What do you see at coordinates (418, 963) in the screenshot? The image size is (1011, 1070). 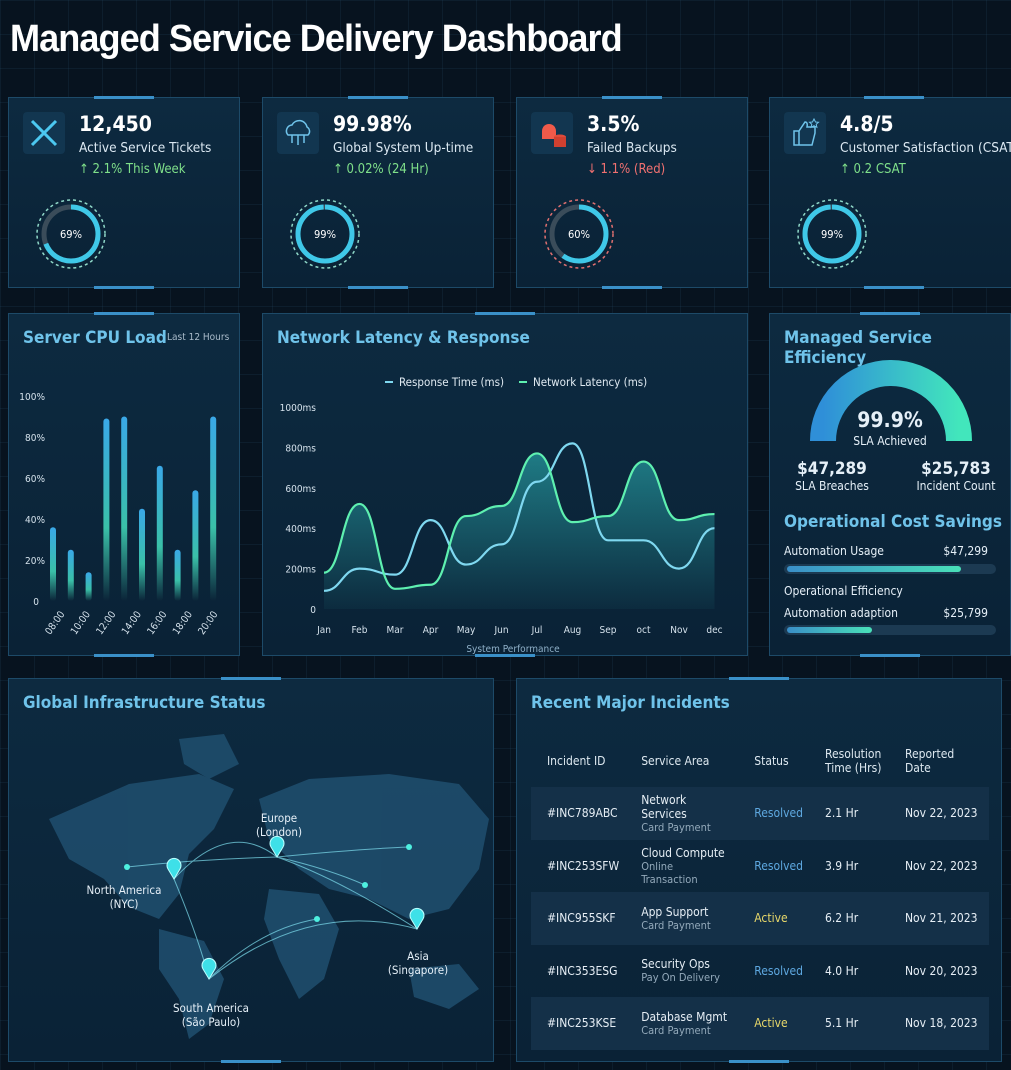 I see `location-asia: Asia (Singapore)` at bounding box center [418, 963].